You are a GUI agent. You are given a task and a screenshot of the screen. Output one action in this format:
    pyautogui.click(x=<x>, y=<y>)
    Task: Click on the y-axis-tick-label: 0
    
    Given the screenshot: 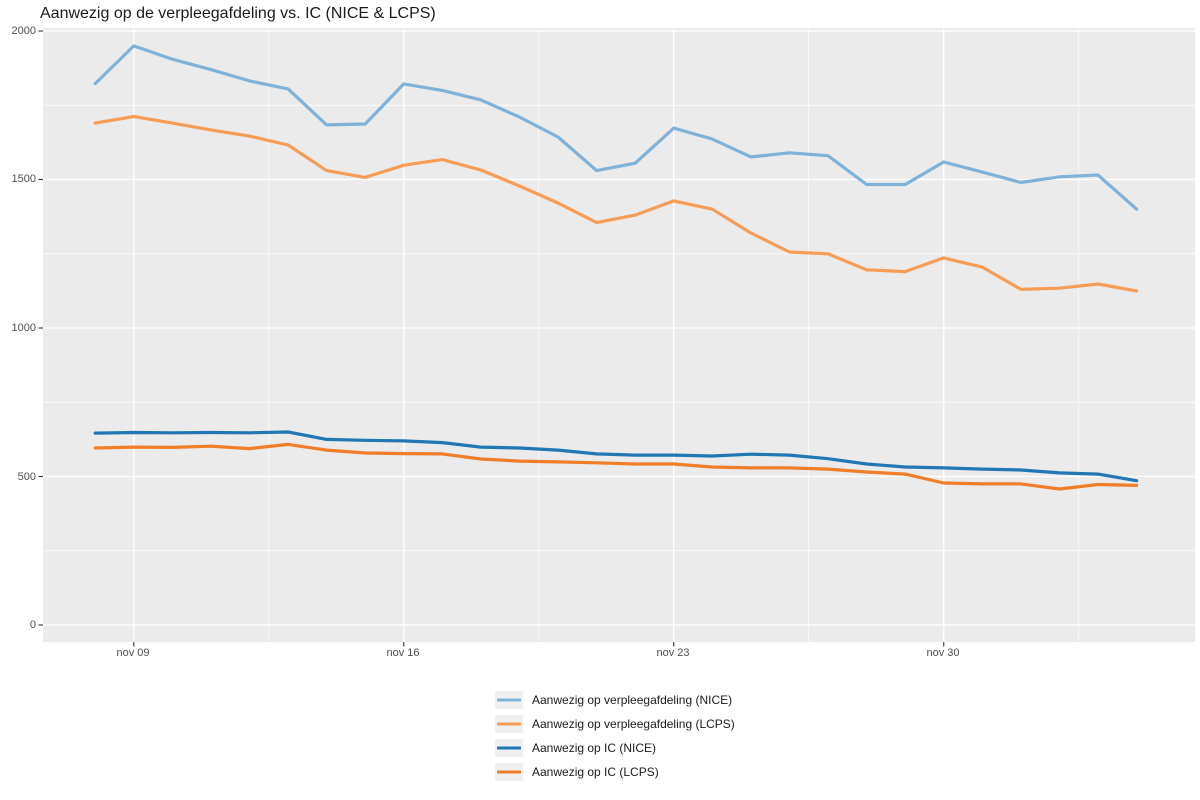 What is the action you would take?
    pyautogui.click(x=32, y=625)
    